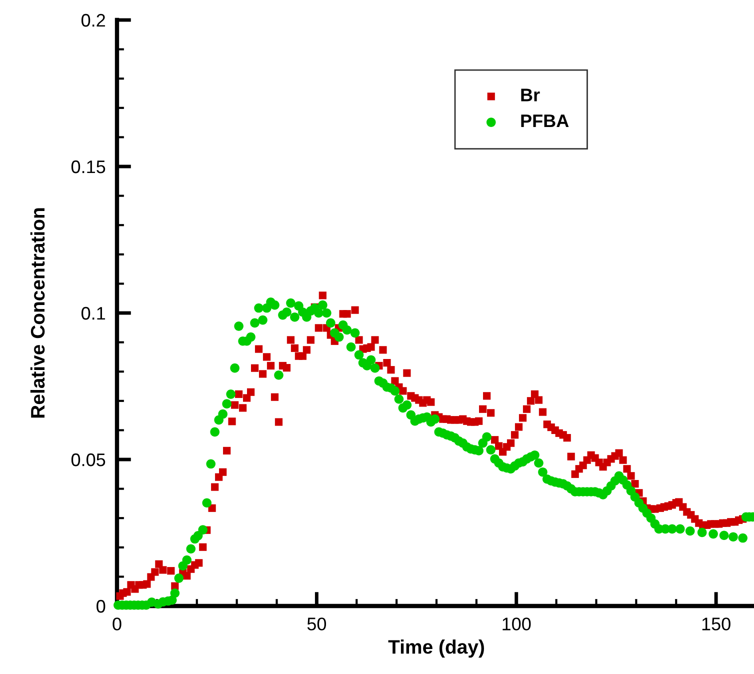 The width and height of the screenshot is (754, 674). I want to click on legend-label: PFBA, so click(545, 121).